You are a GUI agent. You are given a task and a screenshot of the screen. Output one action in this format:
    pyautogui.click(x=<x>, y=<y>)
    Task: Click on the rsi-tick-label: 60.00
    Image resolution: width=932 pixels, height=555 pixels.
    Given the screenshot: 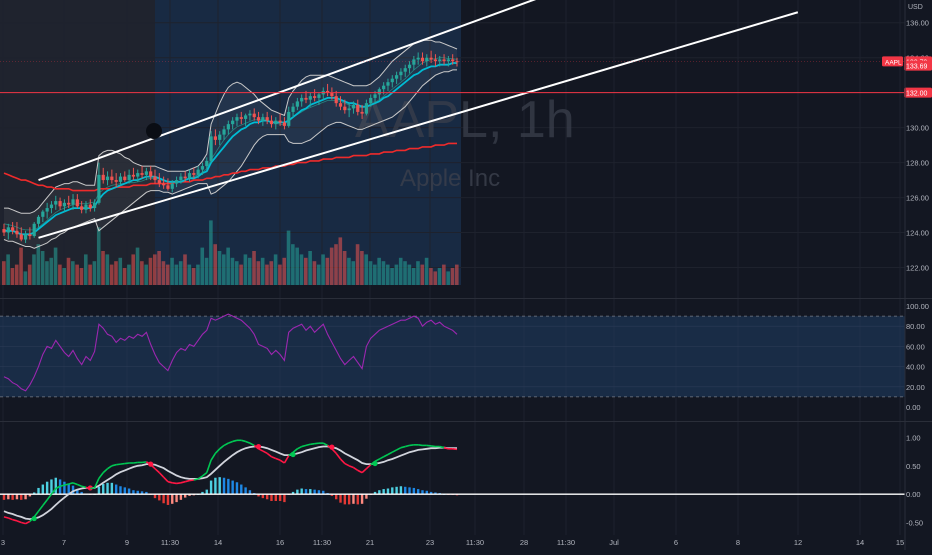 What is the action you would take?
    pyautogui.click(x=915, y=346)
    